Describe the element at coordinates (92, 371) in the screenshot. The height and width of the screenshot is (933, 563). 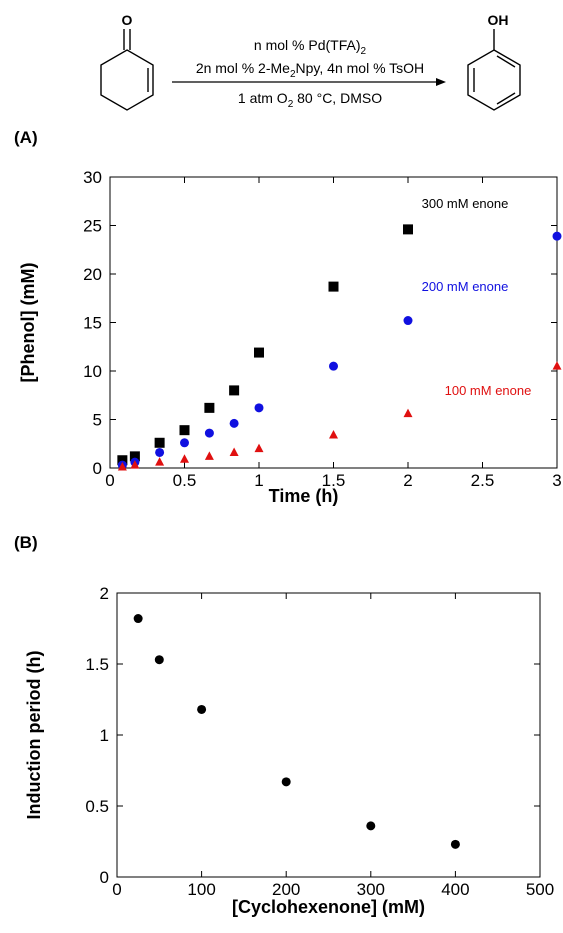
I see `y-tick-label: 10` at that location.